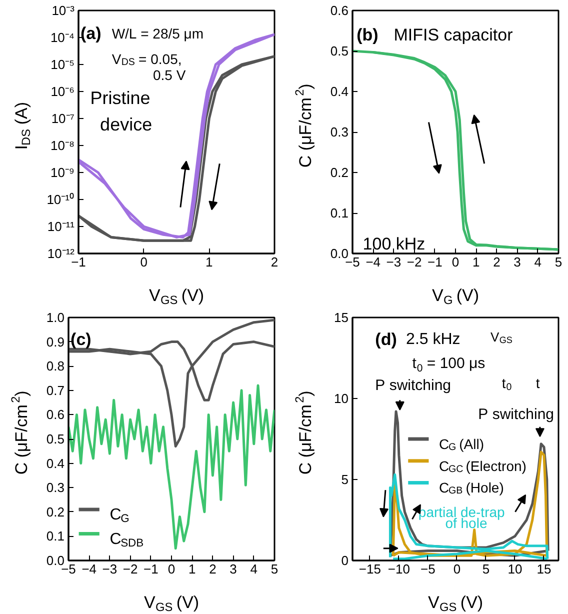  What do you see at coordinates (538, 383) in the screenshot?
I see `annotation: t` at bounding box center [538, 383].